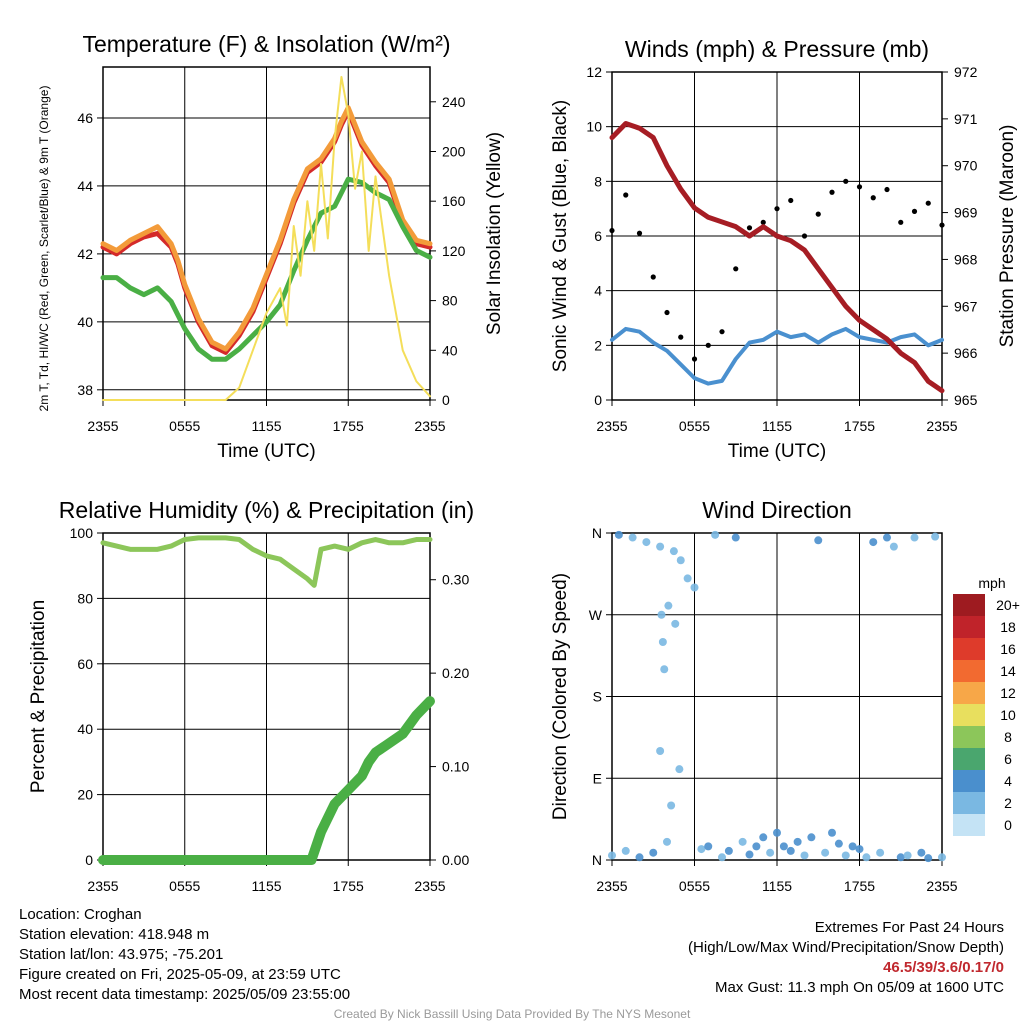 The height and width of the screenshot is (1024, 1024). What do you see at coordinates (454, 251) in the screenshot?
I see `temp-ytick-right-label: 120` at bounding box center [454, 251].